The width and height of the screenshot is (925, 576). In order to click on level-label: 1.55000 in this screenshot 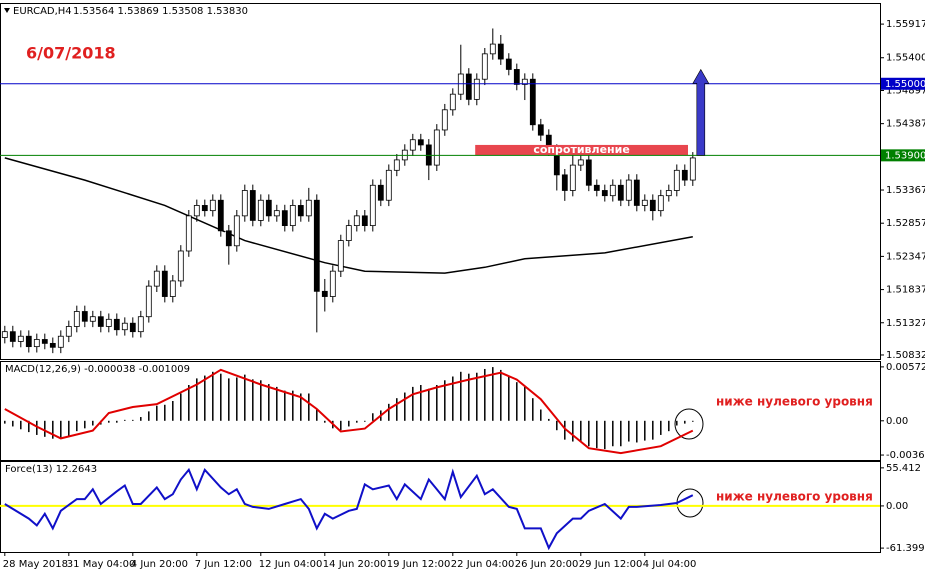, I will do `click(905, 84)`.